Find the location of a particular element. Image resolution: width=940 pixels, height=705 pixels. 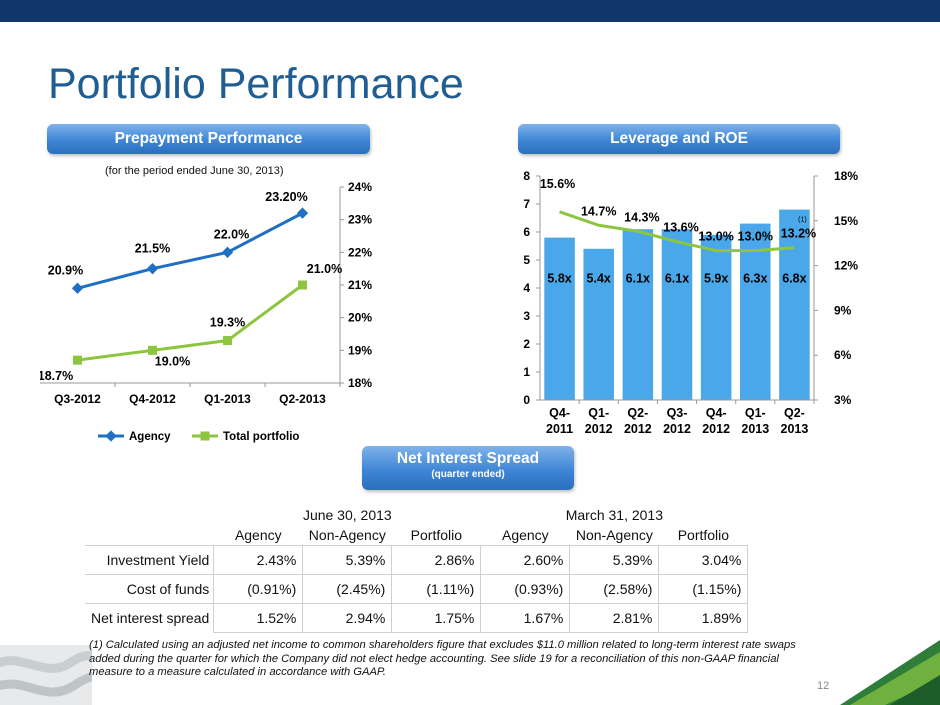

row-label: Investment Yield is located at coordinates (149, 560).